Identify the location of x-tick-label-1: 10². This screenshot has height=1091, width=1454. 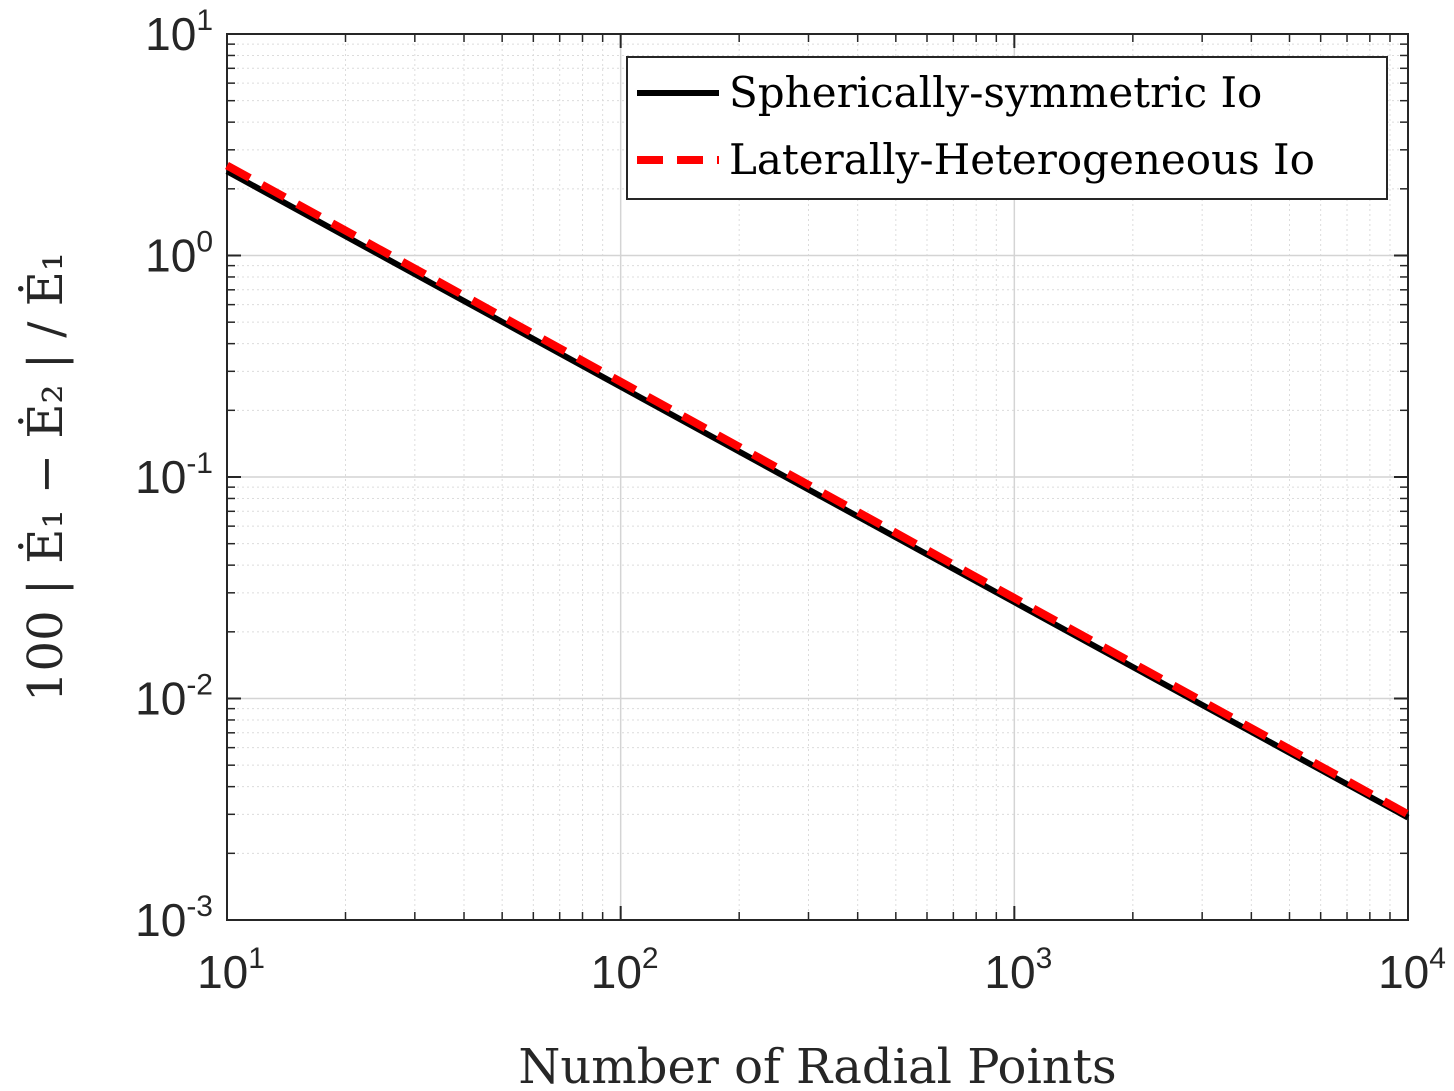
(625, 970).